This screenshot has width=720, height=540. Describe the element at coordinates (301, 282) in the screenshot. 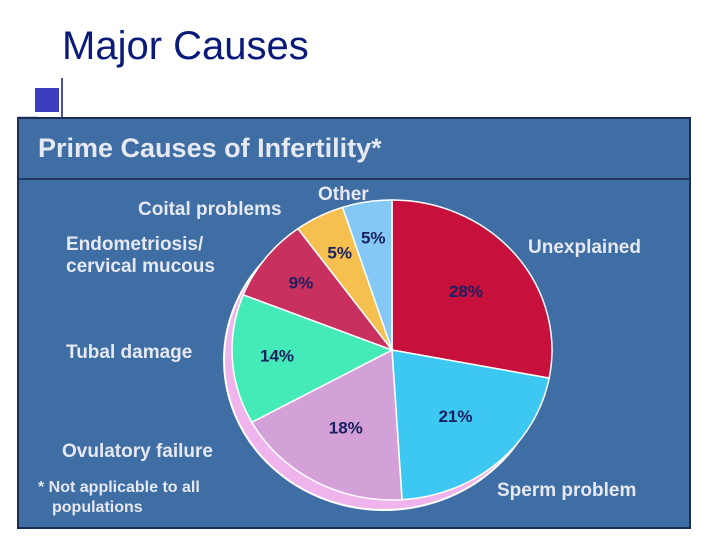

I see `value-label: 9%` at that location.